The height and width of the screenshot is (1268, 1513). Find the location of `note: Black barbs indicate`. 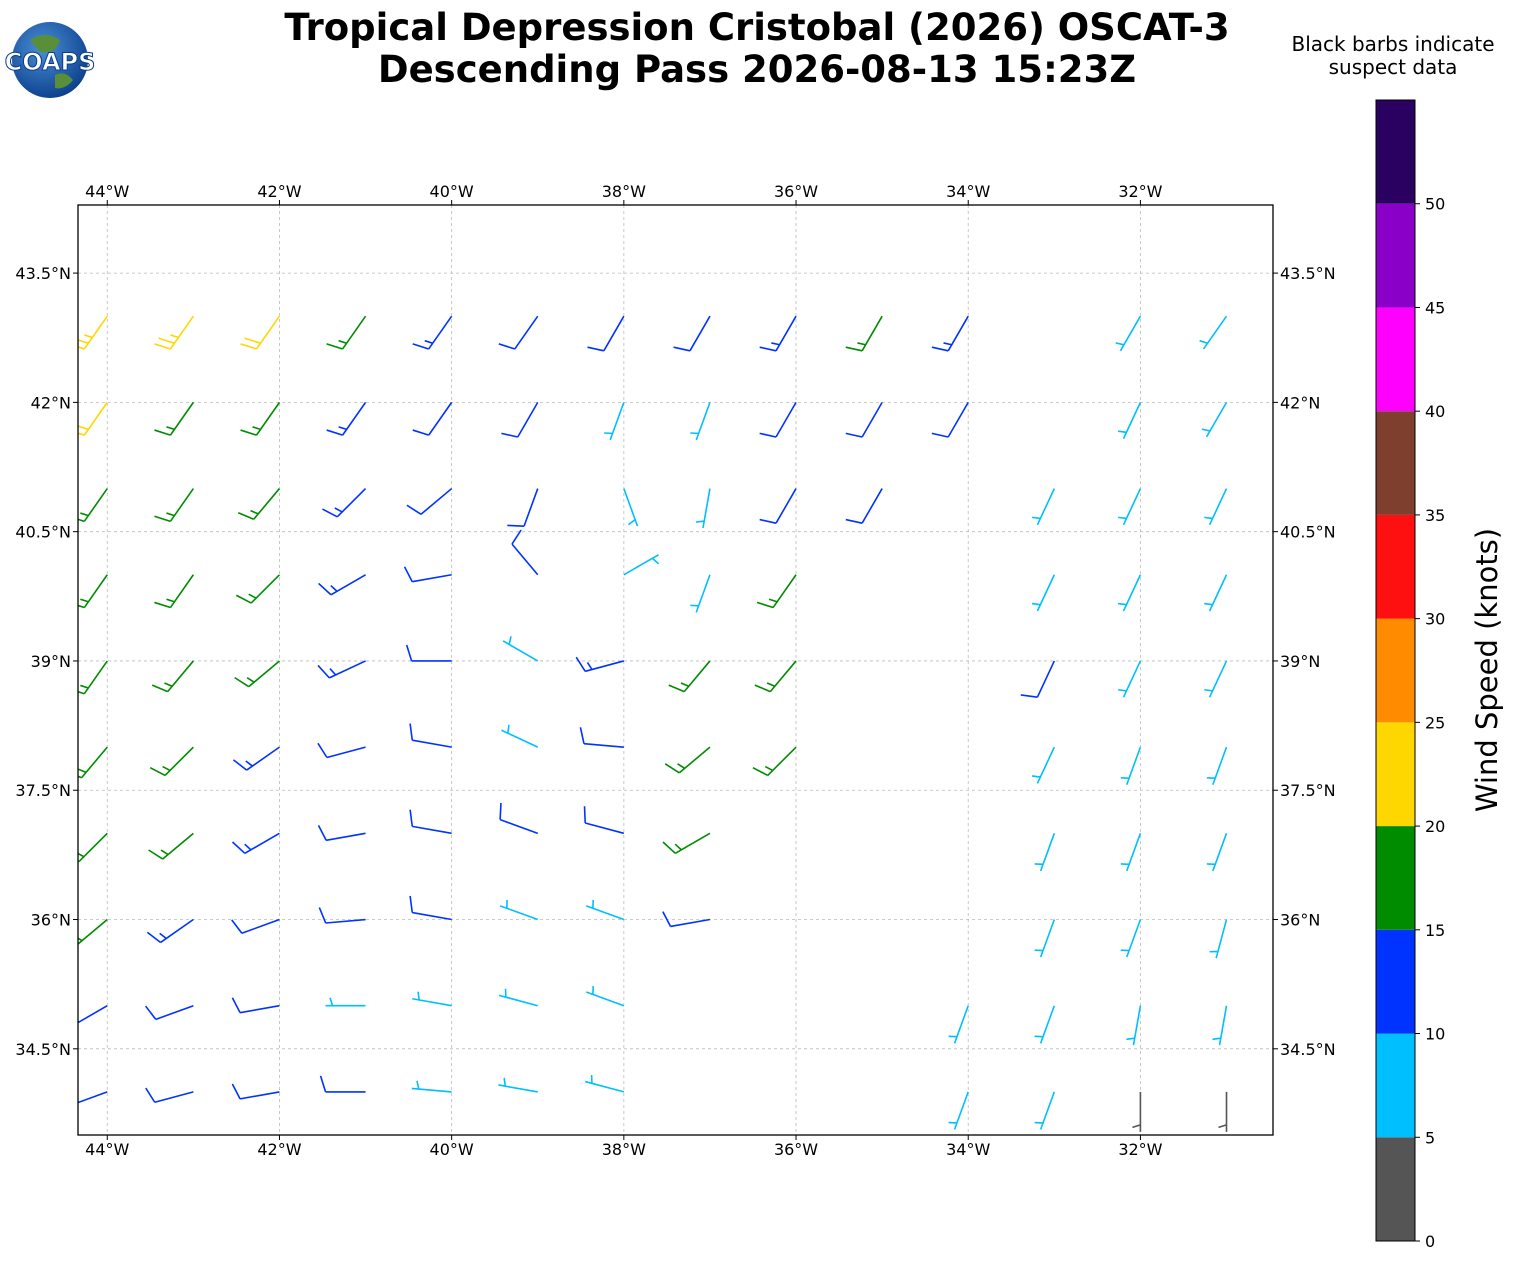

note: Black barbs indicate is located at coordinates (1393, 44).